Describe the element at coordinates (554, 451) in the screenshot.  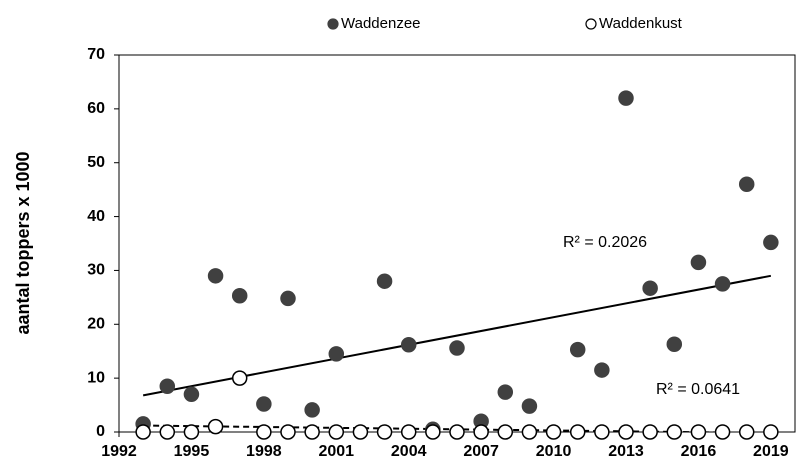
I see `x-tick-label: 2010` at that location.